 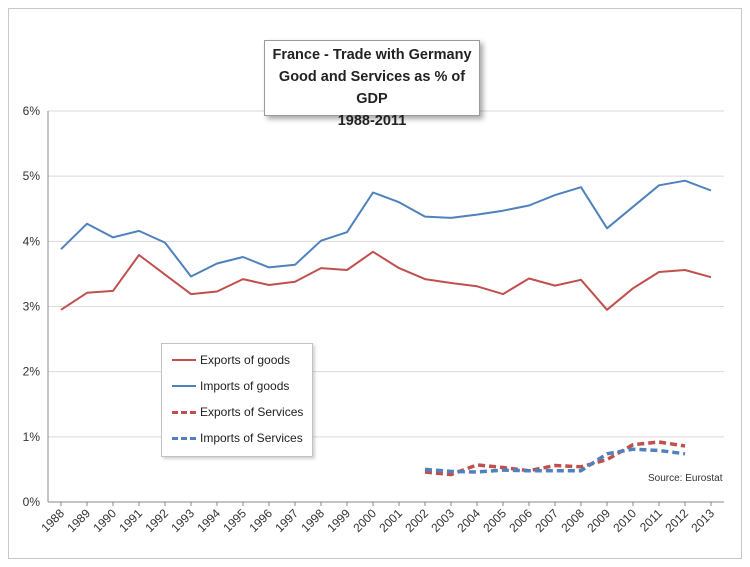 What do you see at coordinates (252, 412) in the screenshot?
I see `legend-label: Exports of Services` at bounding box center [252, 412].